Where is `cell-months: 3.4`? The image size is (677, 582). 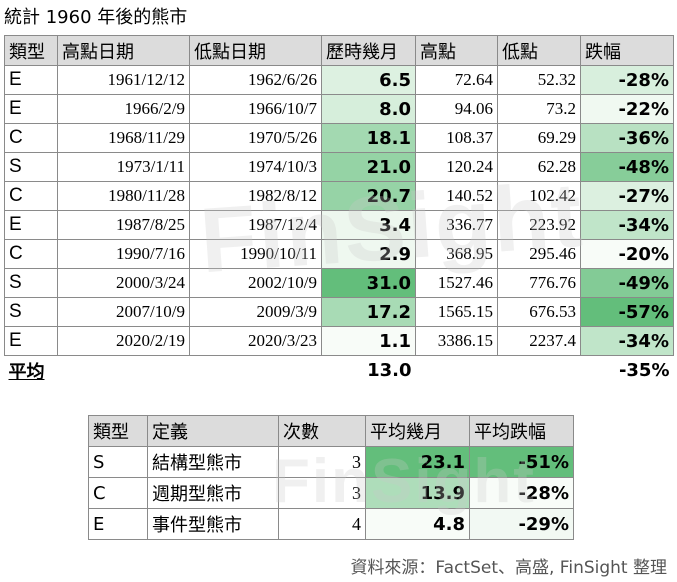 cell-months: 3.4 is located at coordinates (368, 225).